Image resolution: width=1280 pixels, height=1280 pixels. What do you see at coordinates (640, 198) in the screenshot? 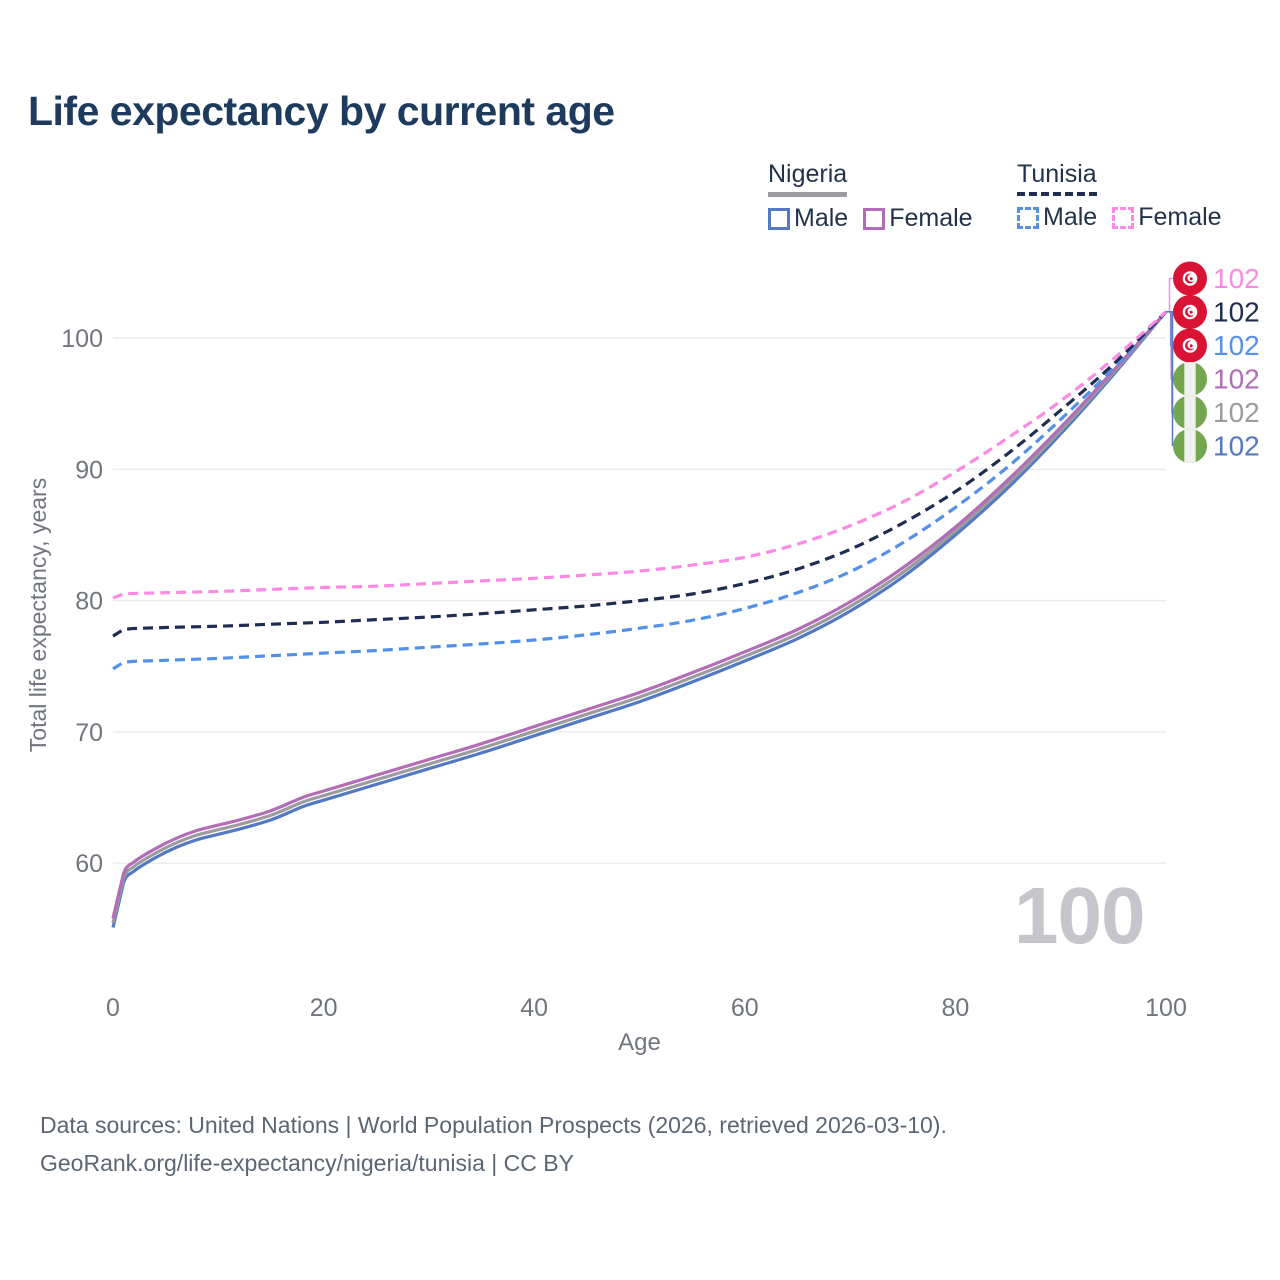
I see `legend: Nigeria Male Female Tunisia Male Female` at bounding box center [640, 198].